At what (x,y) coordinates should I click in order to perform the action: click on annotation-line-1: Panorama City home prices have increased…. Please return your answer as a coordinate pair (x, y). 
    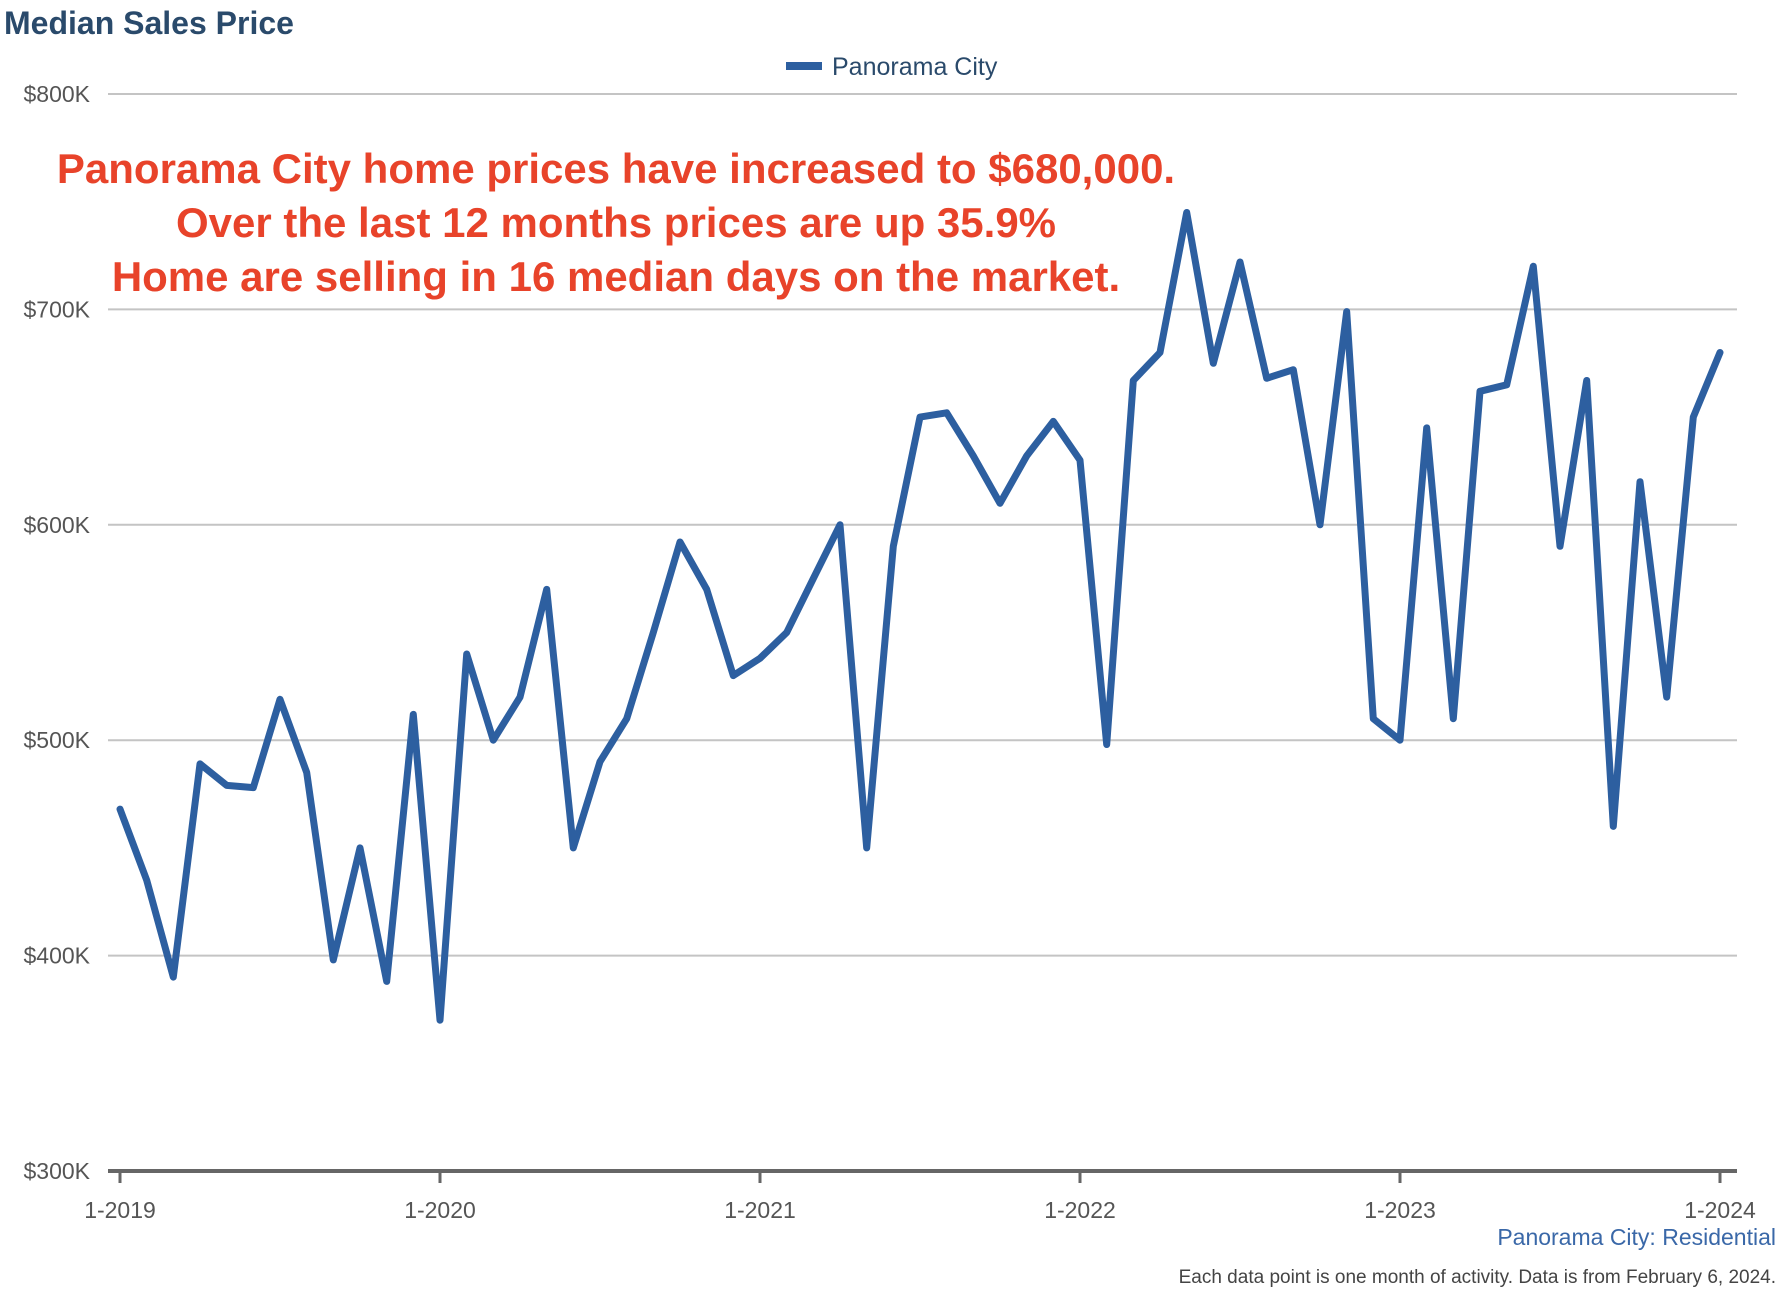
    Looking at the image, I should click on (616, 168).